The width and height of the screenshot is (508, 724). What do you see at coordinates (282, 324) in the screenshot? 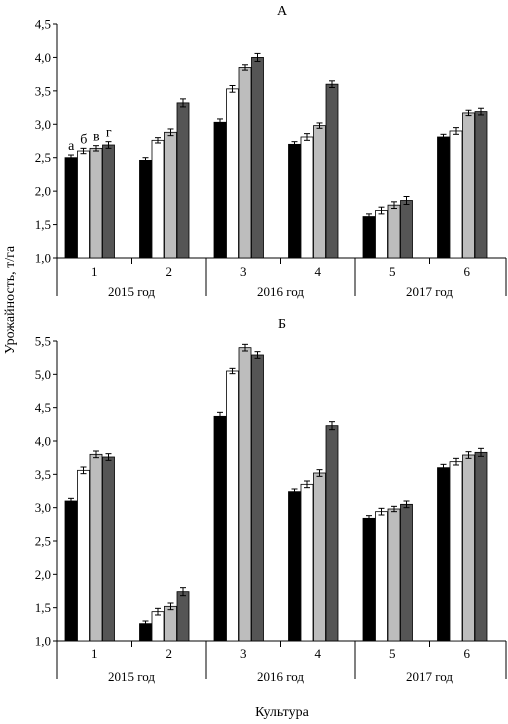
I see `panel-title: Б` at bounding box center [282, 324].